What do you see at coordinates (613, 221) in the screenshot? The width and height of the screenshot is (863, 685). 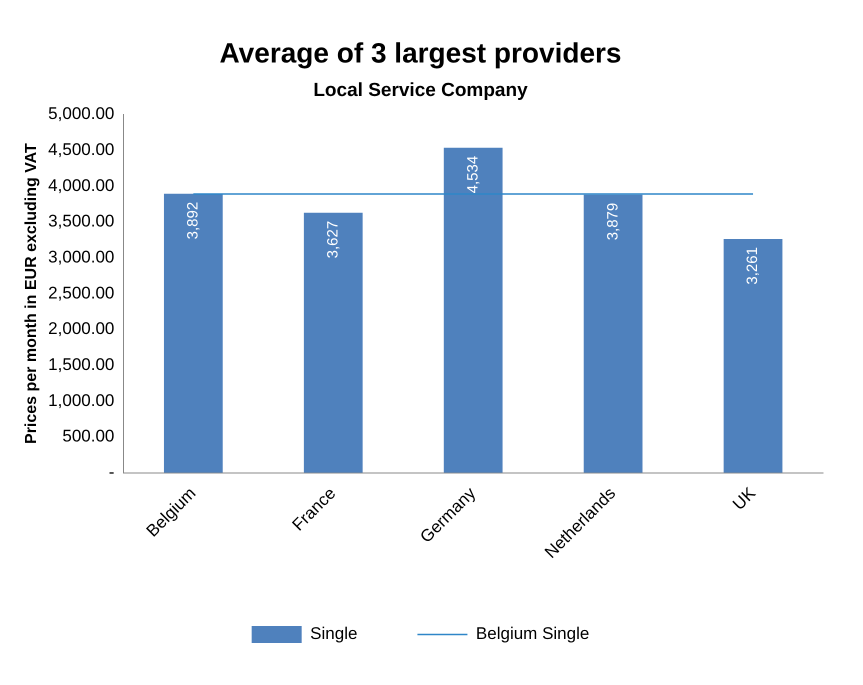 I see `data-label: 3,879` at bounding box center [613, 221].